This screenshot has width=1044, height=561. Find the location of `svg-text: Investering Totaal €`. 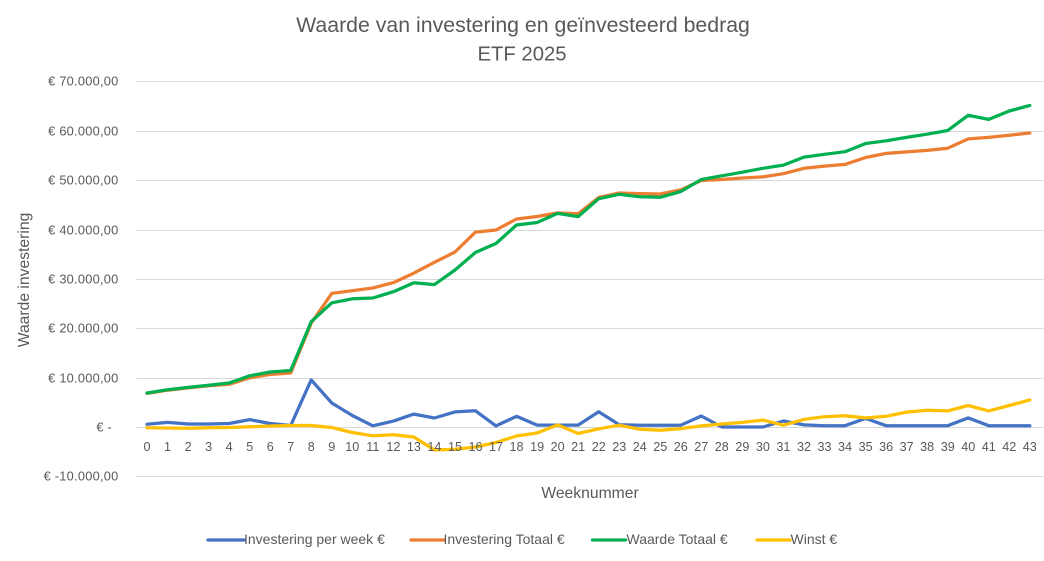

svg-text: Investering Totaal € is located at coordinates (504, 539).